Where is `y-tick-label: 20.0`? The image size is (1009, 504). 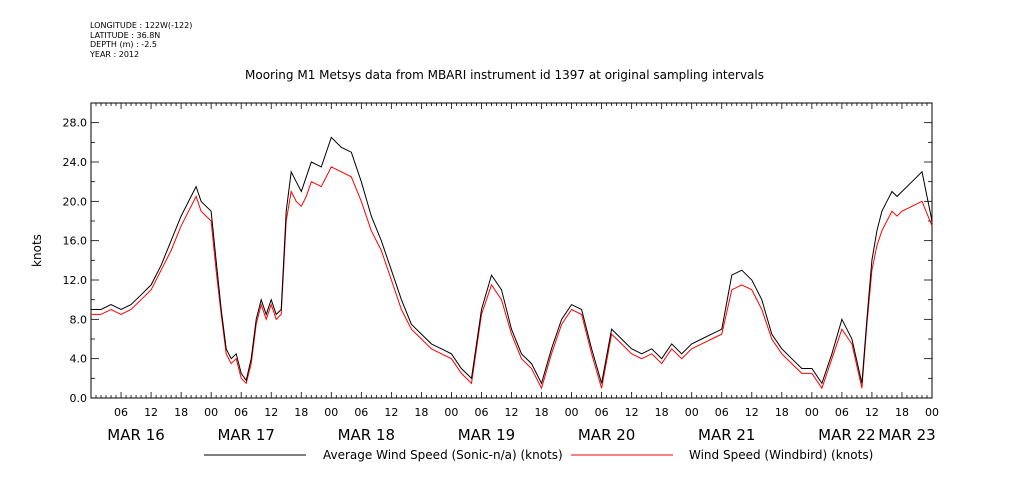
y-tick-label: 20.0 is located at coordinates (75, 201).